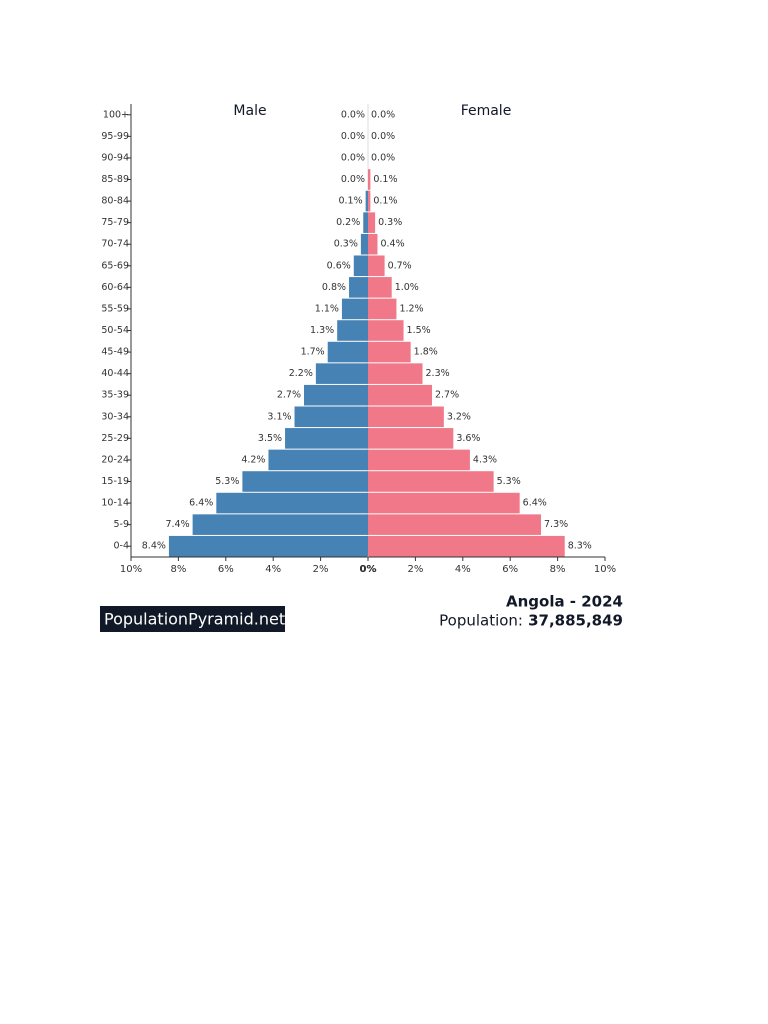  Describe the element at coordinates (177, 524) in the screenshot. I see `value-label: 7.4%` at that location.